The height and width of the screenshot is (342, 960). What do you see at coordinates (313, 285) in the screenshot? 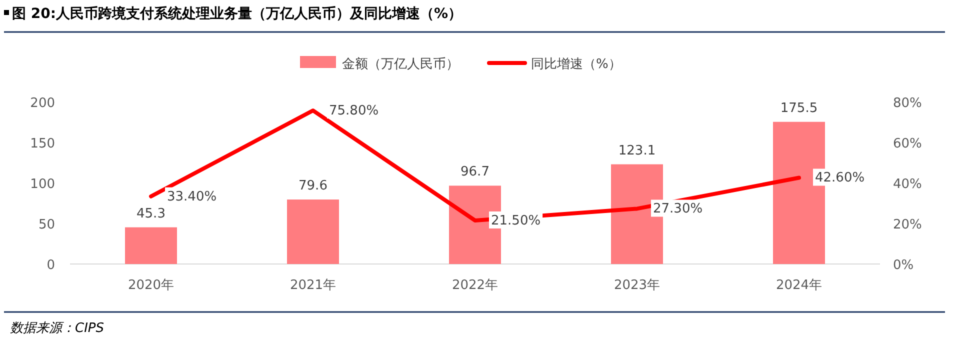
I see `x-tick-label: 2021年` at bounding box center [313, 285].